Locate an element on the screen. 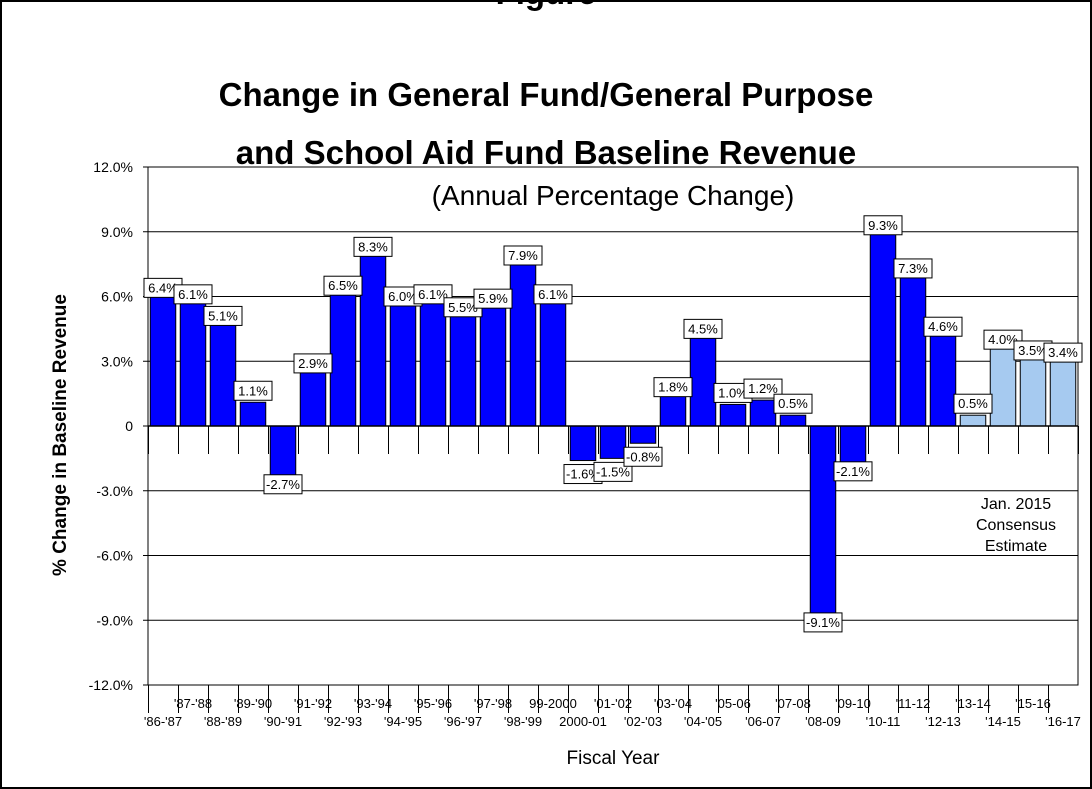 The image size is (1092, 789). data-label: 4.0% is located at coordinates (1003, 339).